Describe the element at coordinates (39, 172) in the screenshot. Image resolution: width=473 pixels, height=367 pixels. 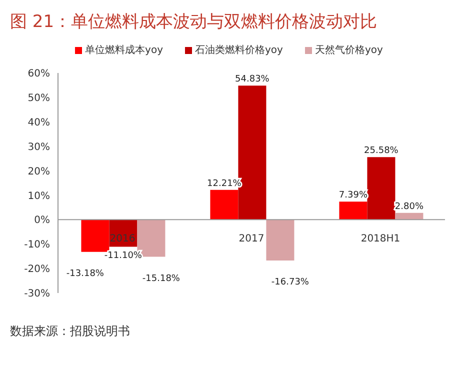
I see `y-tick-label: 20%` at that location.